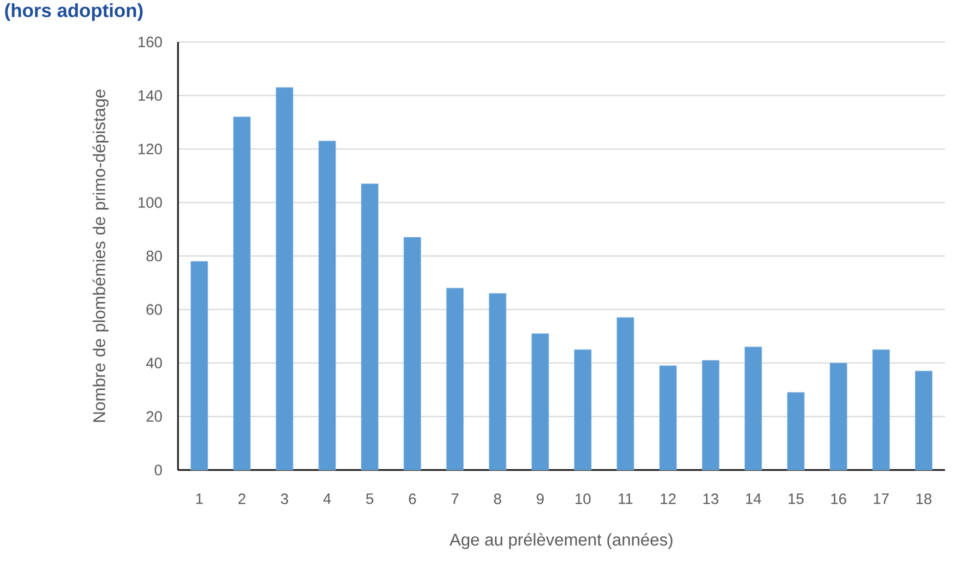  Describe the element at coordinates (625, 499) in the screenshot. I see `x-tick-label: 11` at that location.